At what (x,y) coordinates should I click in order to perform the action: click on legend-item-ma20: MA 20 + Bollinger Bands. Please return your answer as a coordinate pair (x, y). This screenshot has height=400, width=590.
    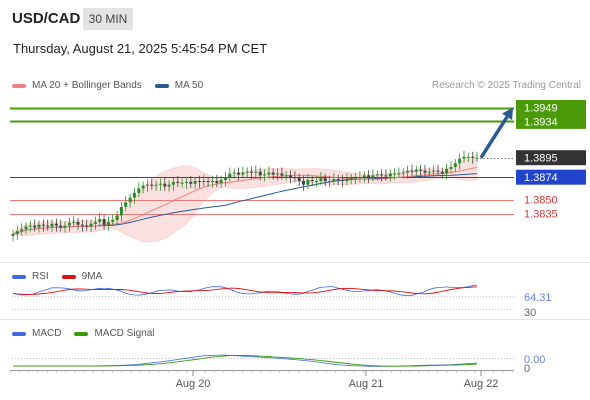
    Looking at the image, I should click on (77, 85).